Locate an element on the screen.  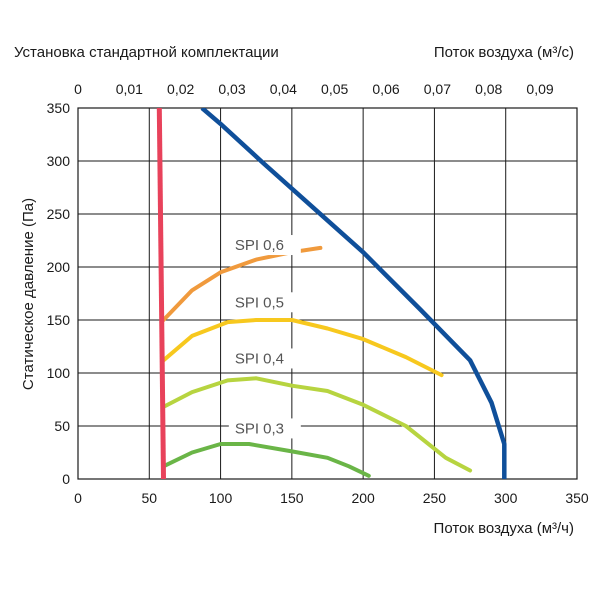
series-label: SPI 0,6 is located at coordinates (259, 245).